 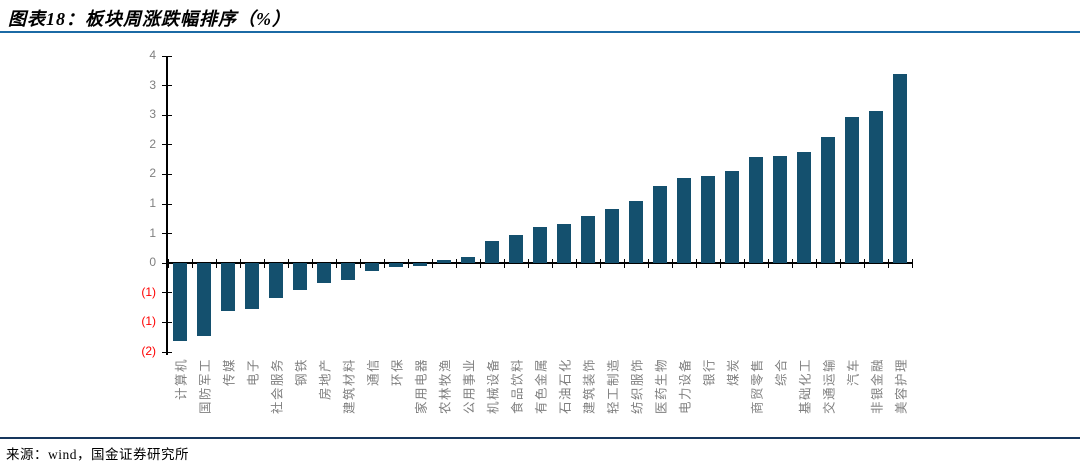 What do you see at coordinates (829, 386) in the screenshot?
I see `x-axis-label: 交通运输` at bounding box center [829, 386].